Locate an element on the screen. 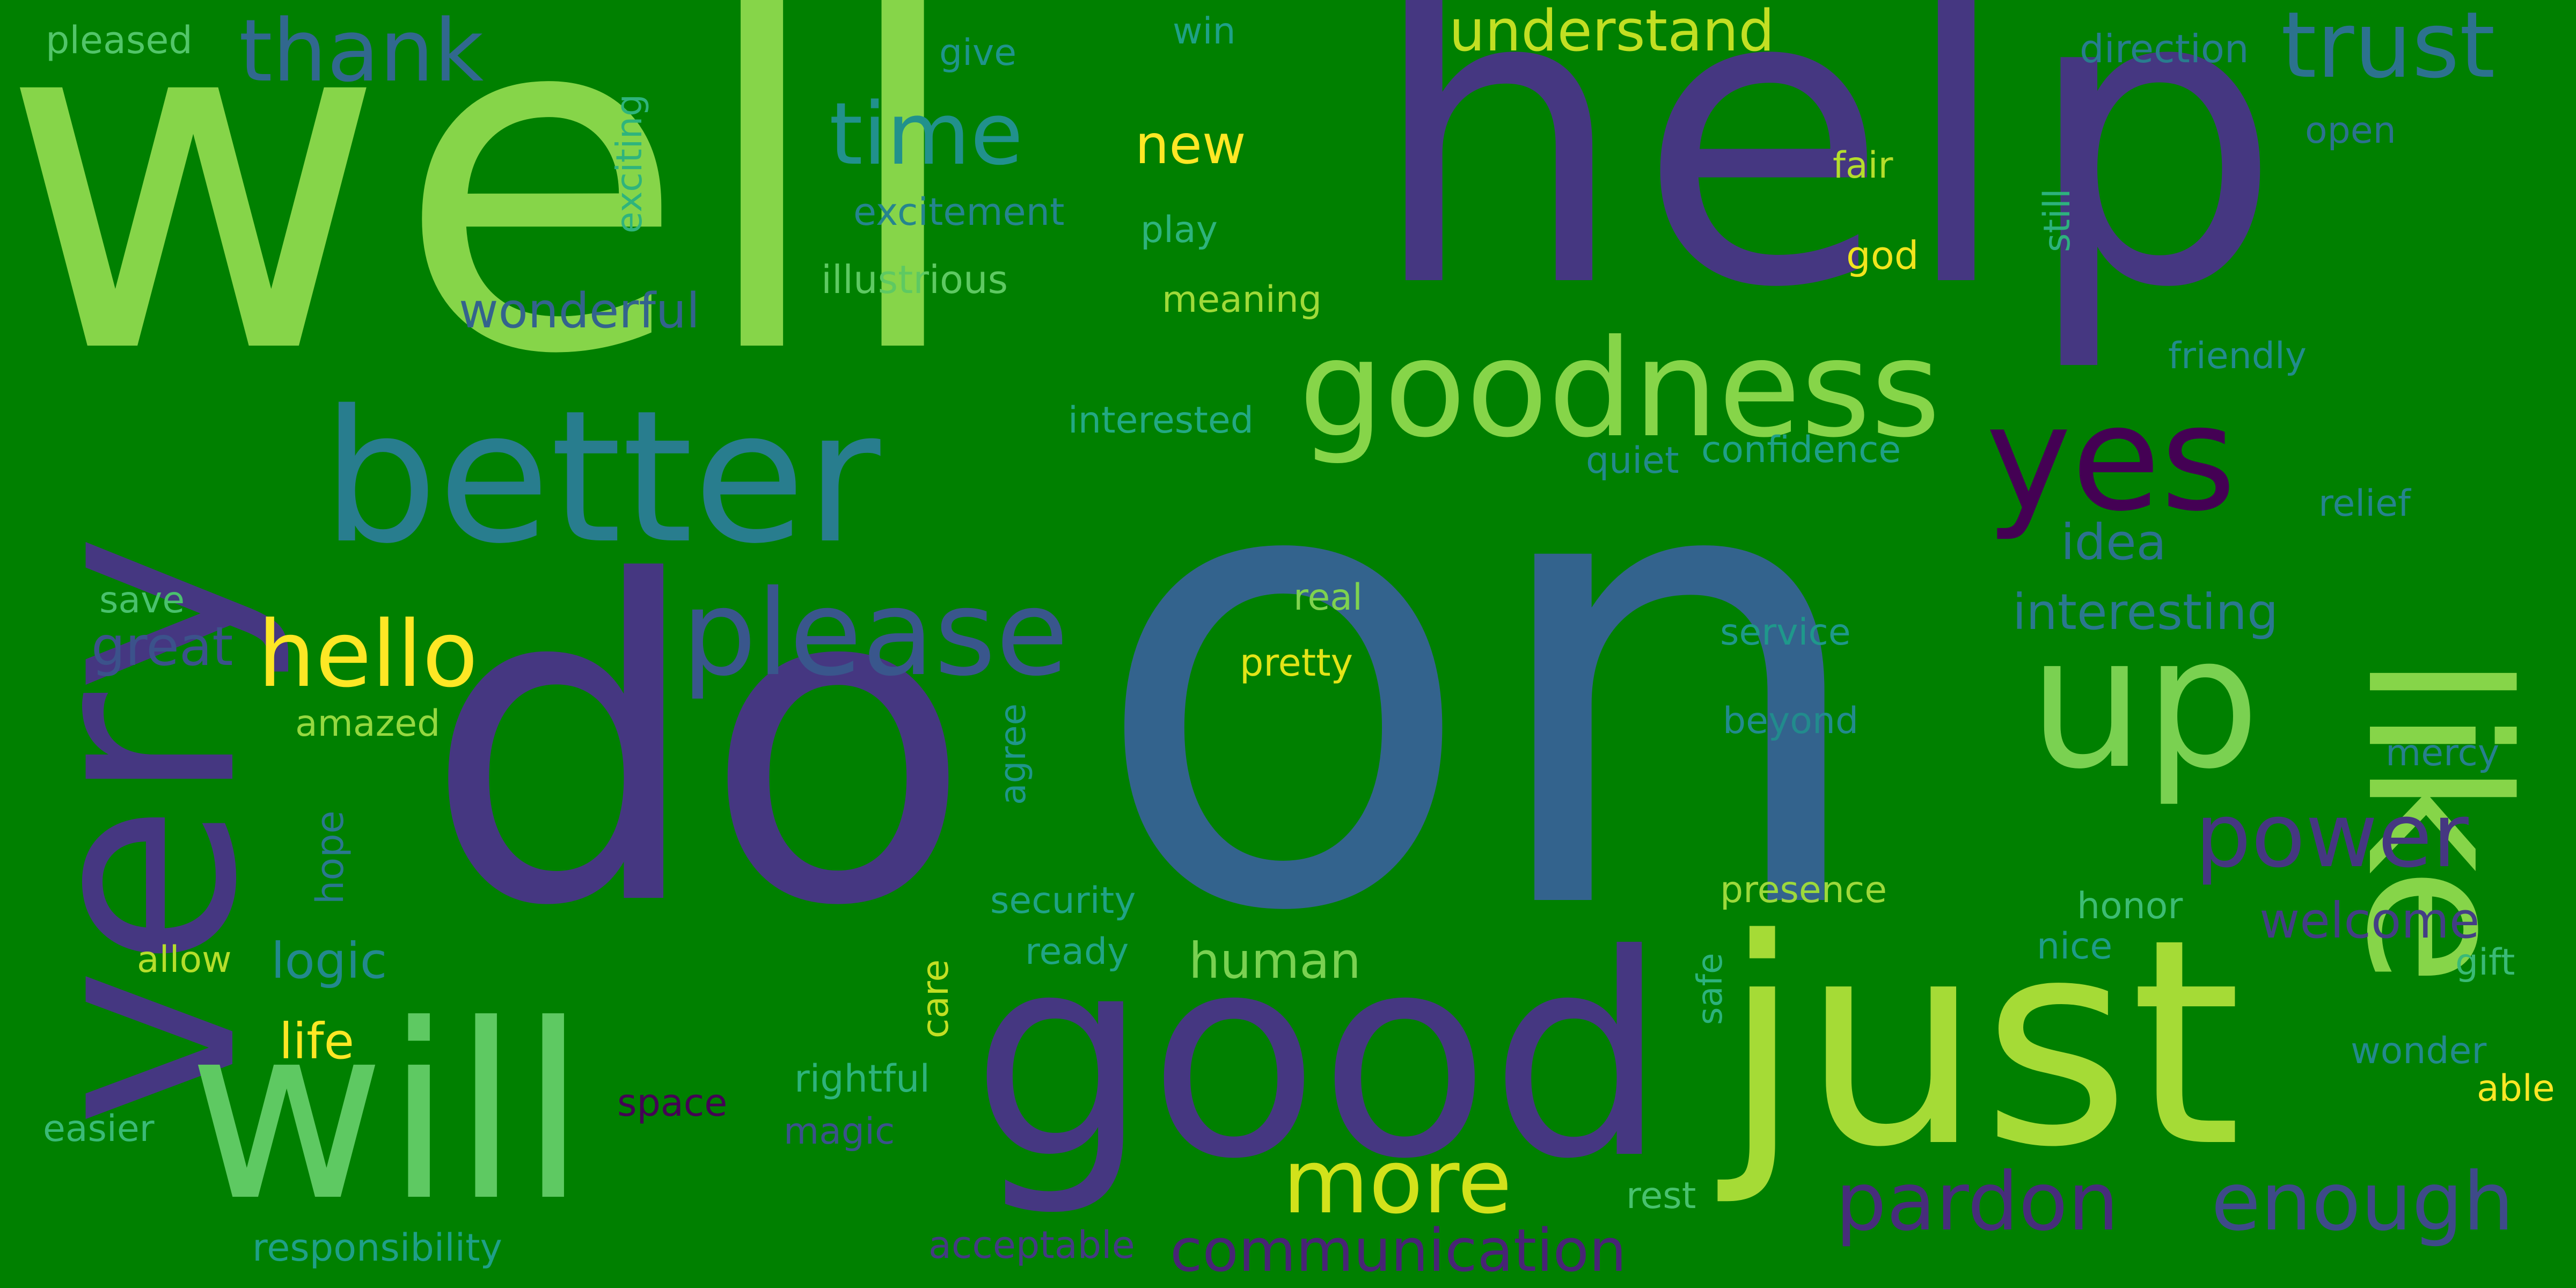 The width and height of the screenshot is (2576, 1288). word-honor: honor is located at coordinates (2130, 906).